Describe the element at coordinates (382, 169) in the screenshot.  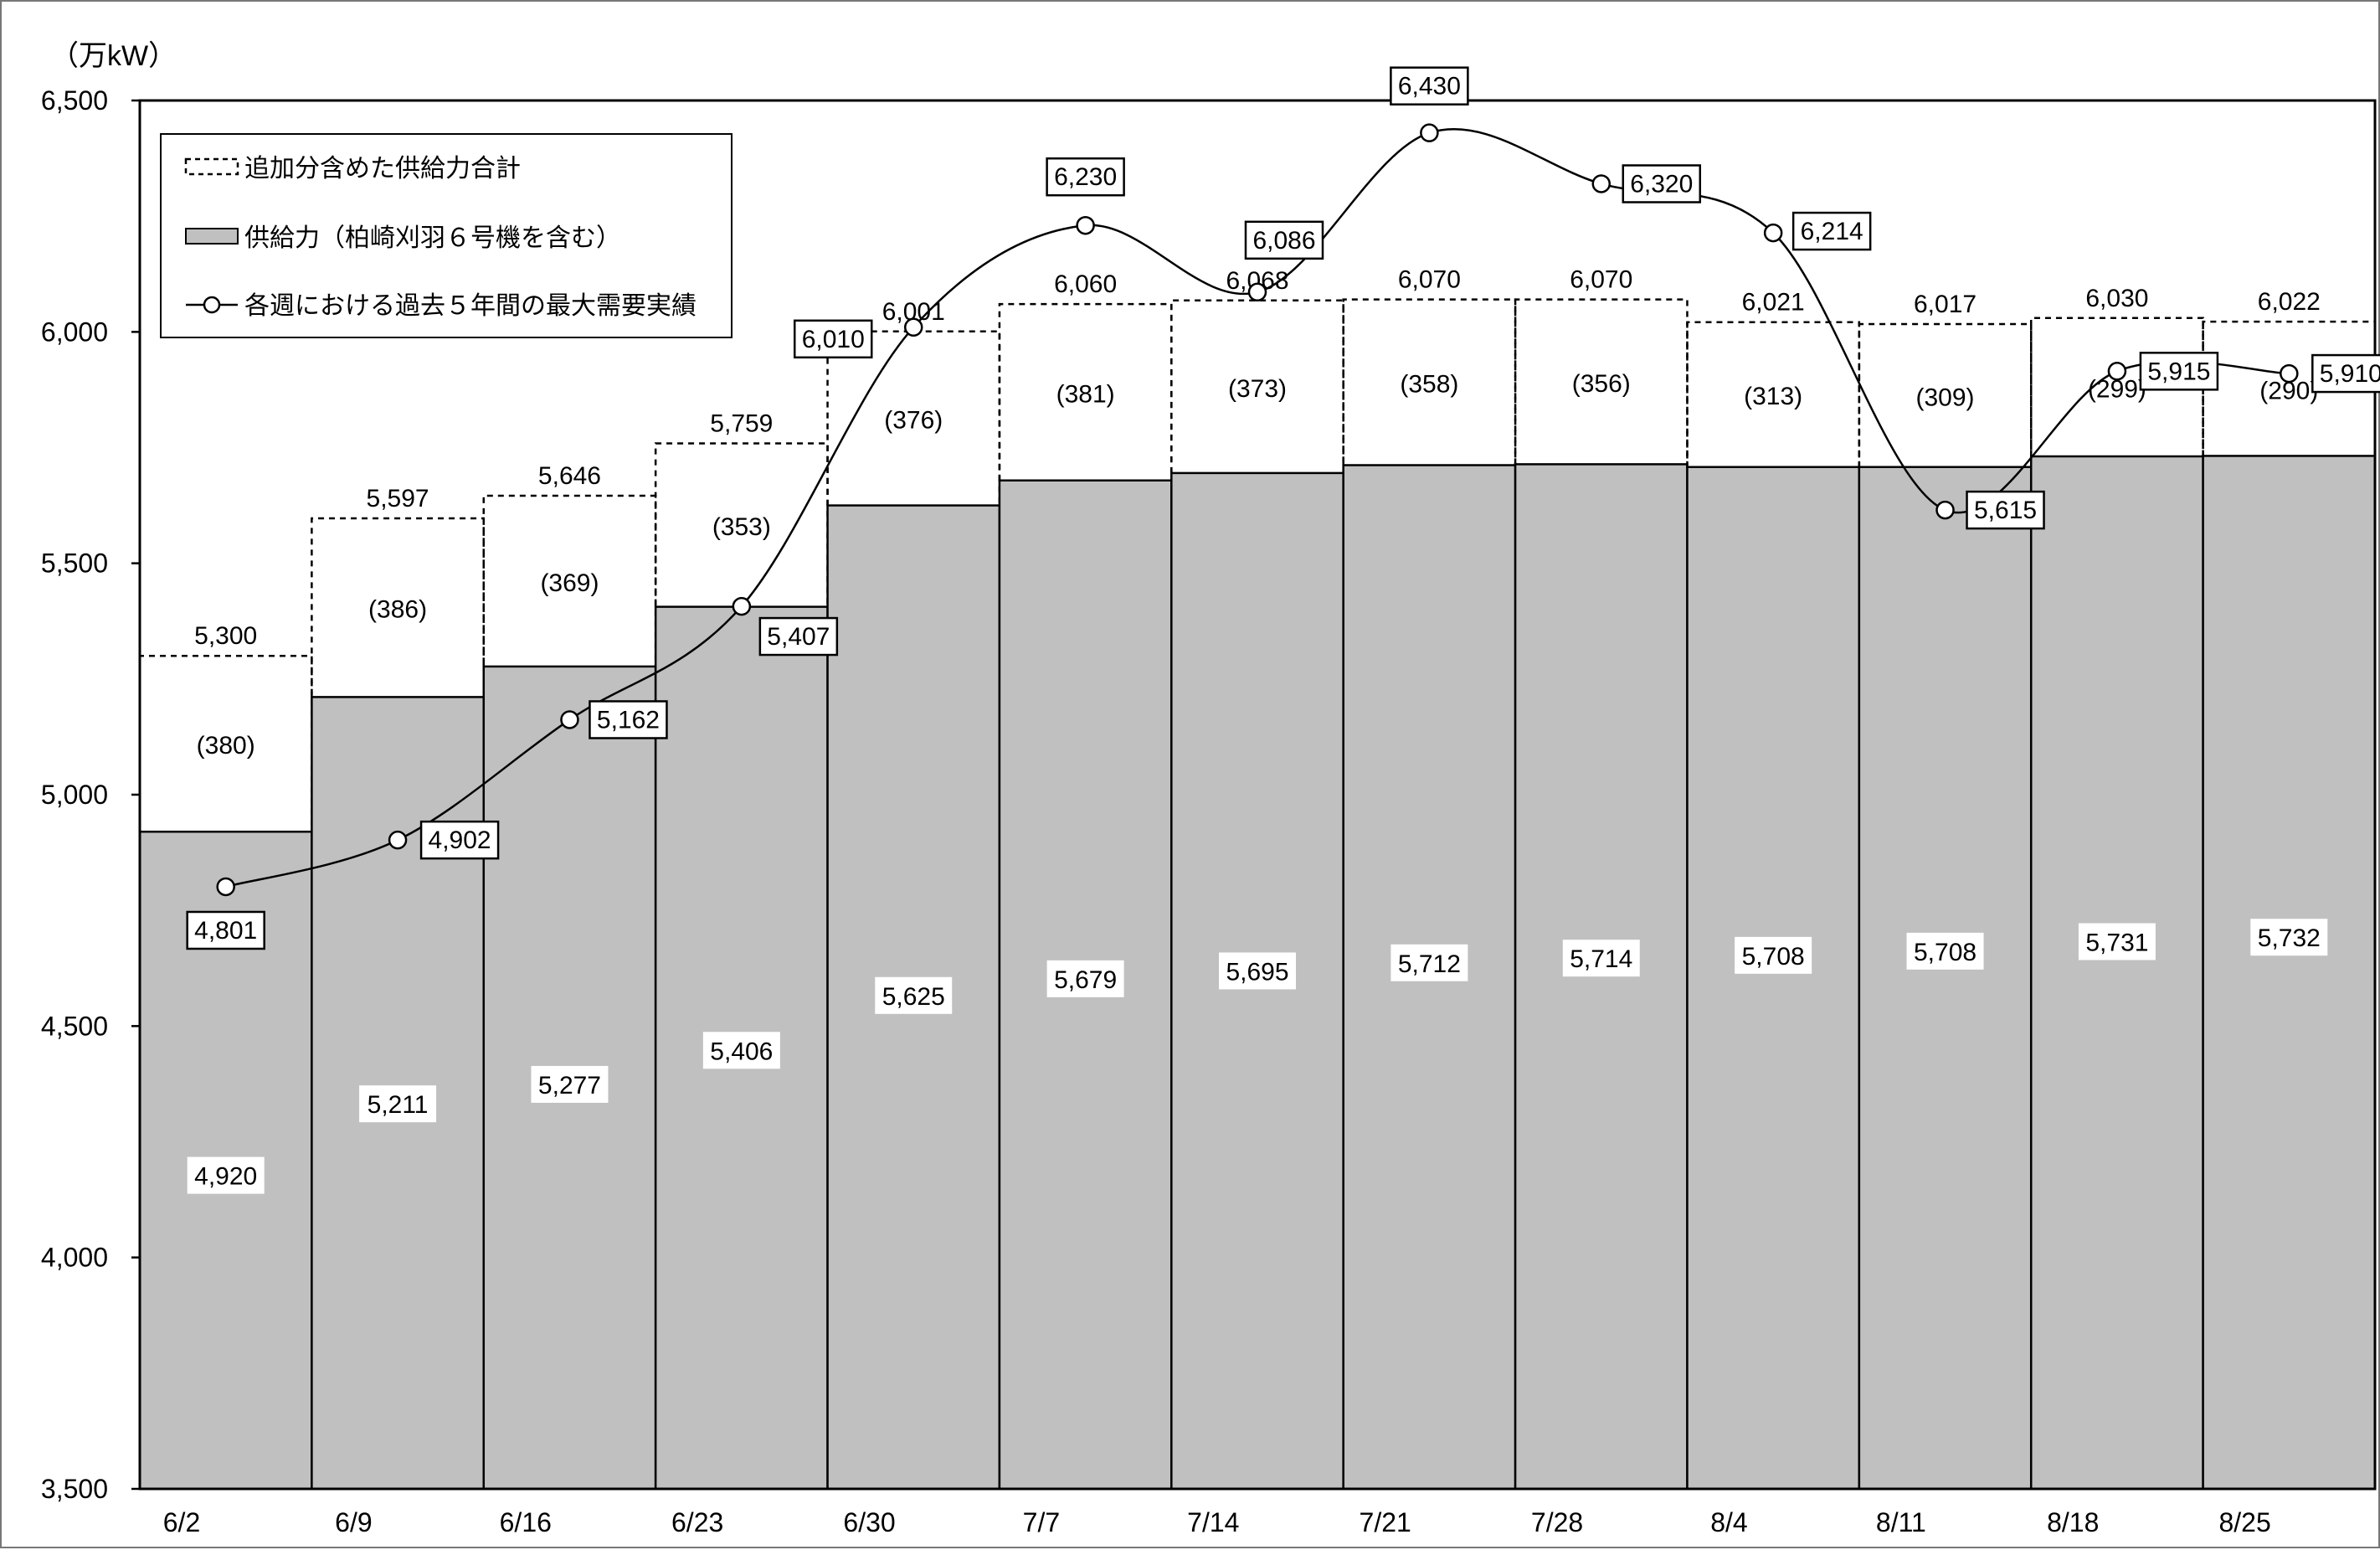
I see `legend-label-additional-total: 追加分含めた供給力合計` at that location.